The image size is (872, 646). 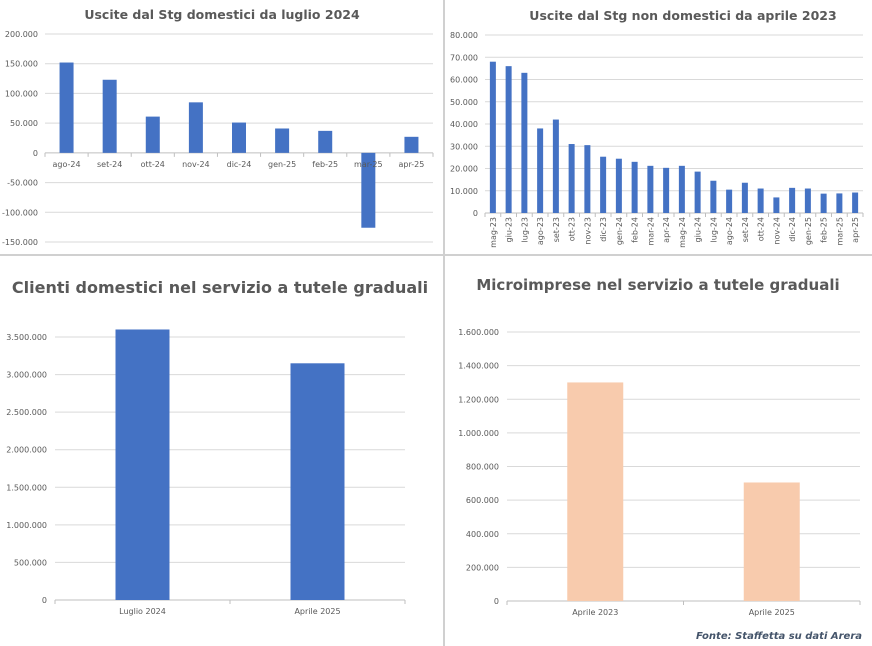 I want to click on vertical-divider, so click(x=444, y=323).